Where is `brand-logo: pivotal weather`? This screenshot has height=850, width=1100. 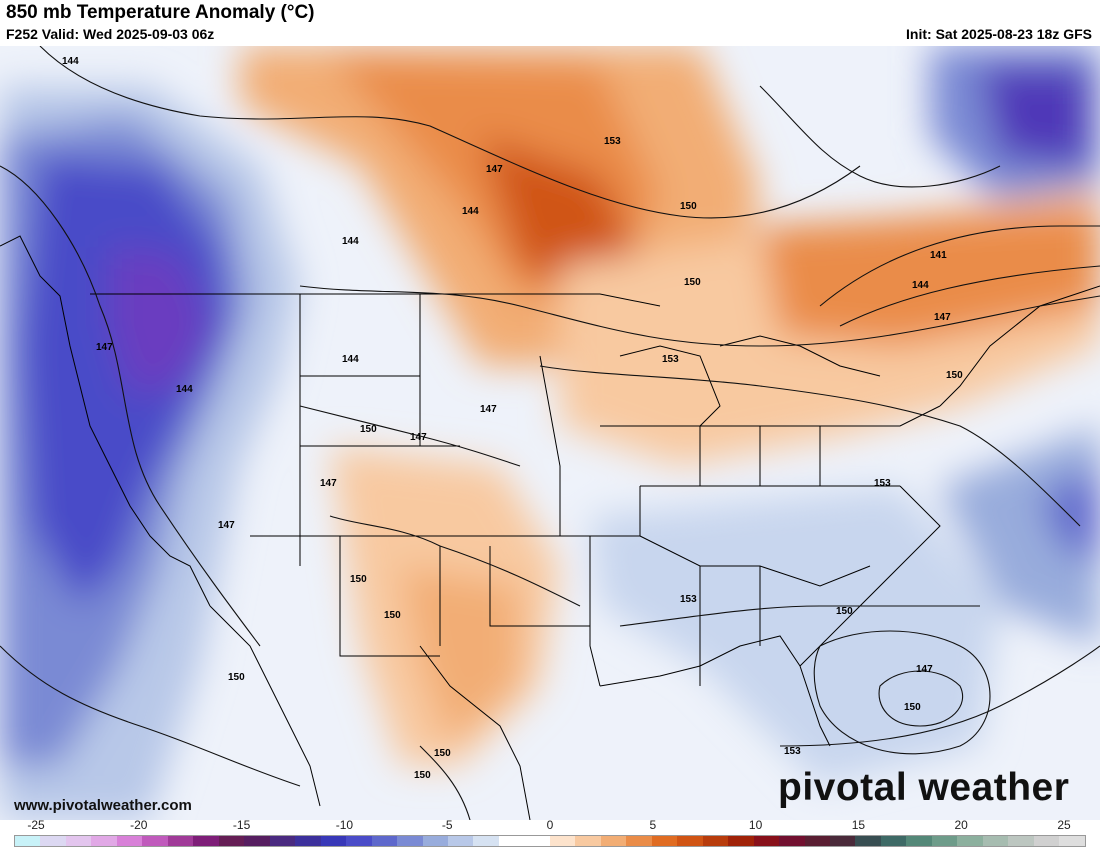
brand-logo: pivotal weather is located at coordinates (924, 787).